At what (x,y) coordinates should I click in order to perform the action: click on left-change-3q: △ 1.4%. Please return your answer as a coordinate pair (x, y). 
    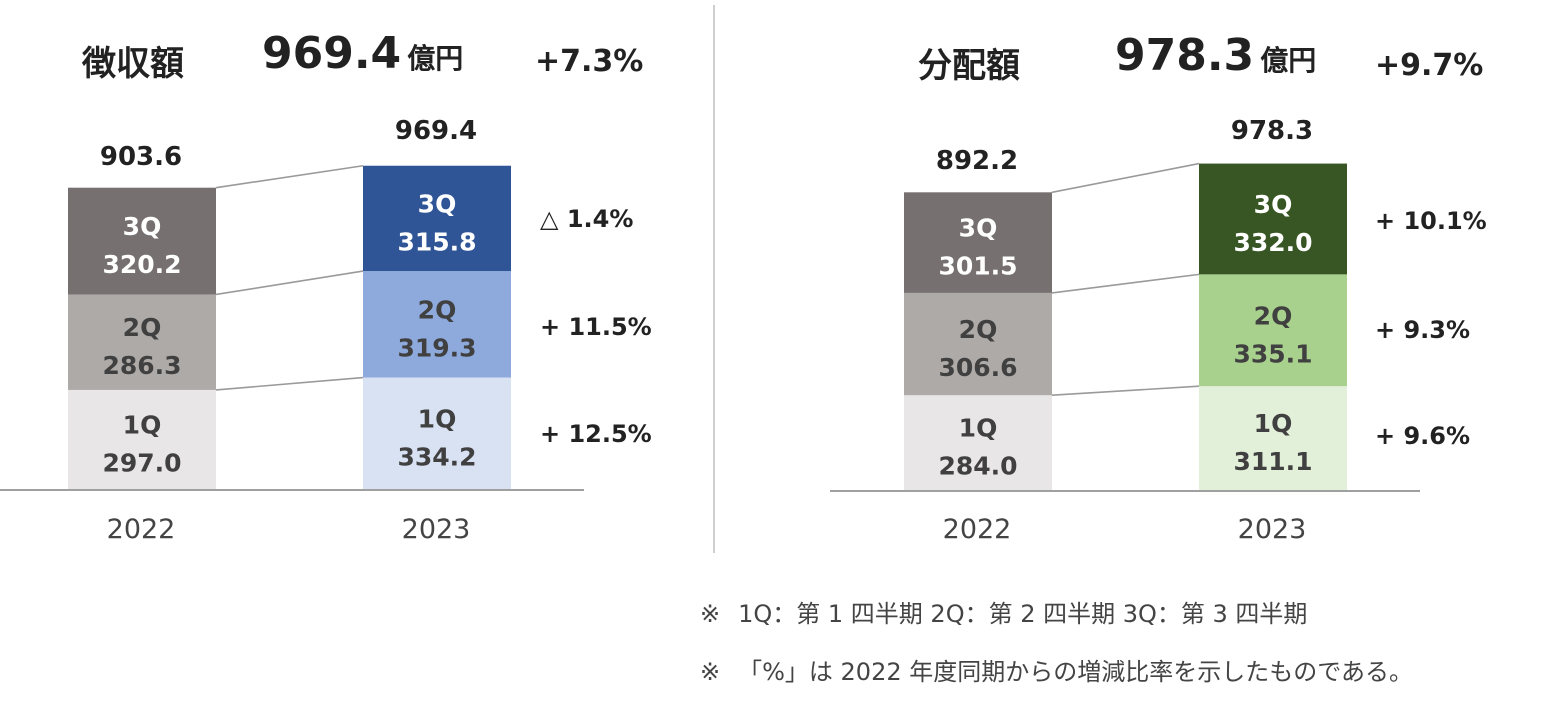
    Looking at the image, I should click on (587, 219).